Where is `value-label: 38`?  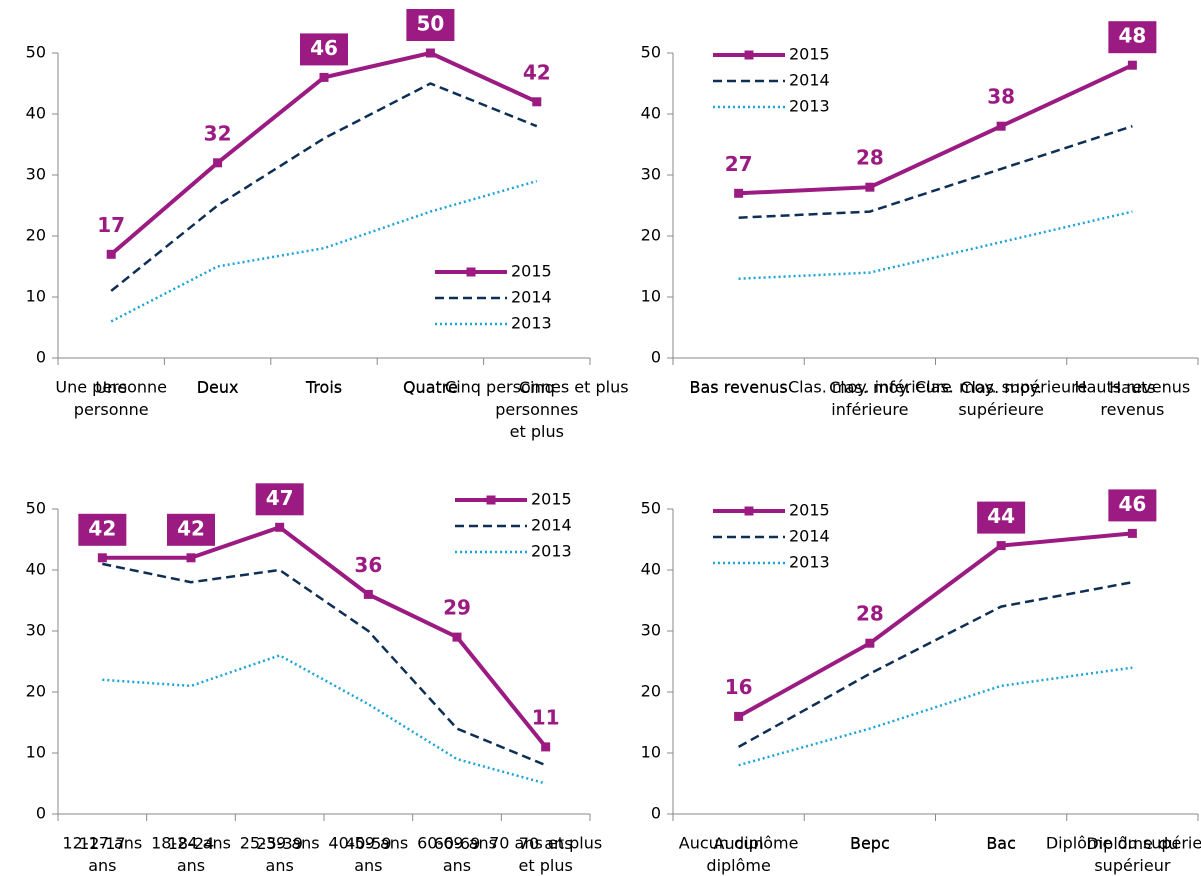 value-label: 38 is located at coordinates (1001, 97).